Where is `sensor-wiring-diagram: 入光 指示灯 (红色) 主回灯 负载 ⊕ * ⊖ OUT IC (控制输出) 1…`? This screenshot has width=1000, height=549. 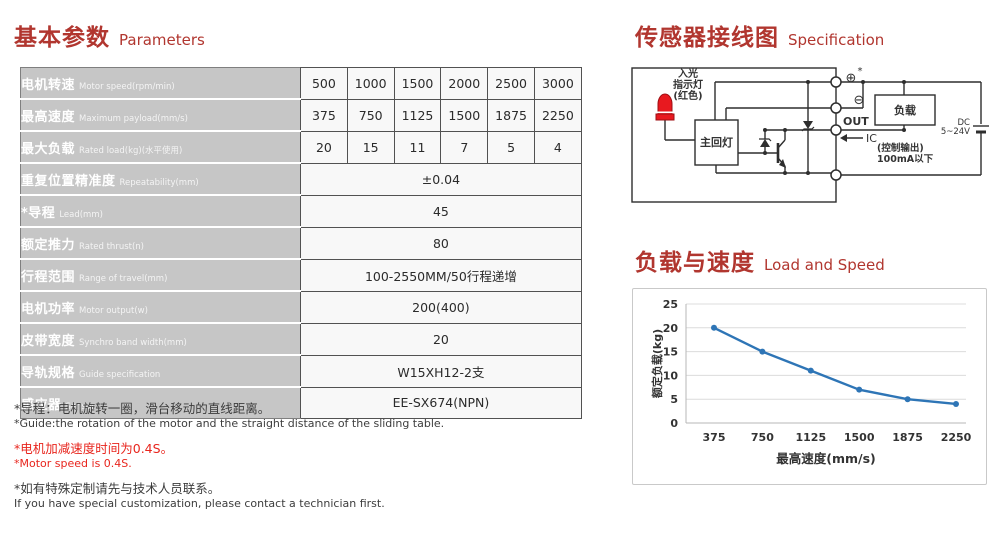
sensor-wiring-diagram: 入光 指示灯 (红色) 主回灯 负载 ⊕ * ⊖ OUT IC (控制输出) 1… is located at coordinates (810, 134).